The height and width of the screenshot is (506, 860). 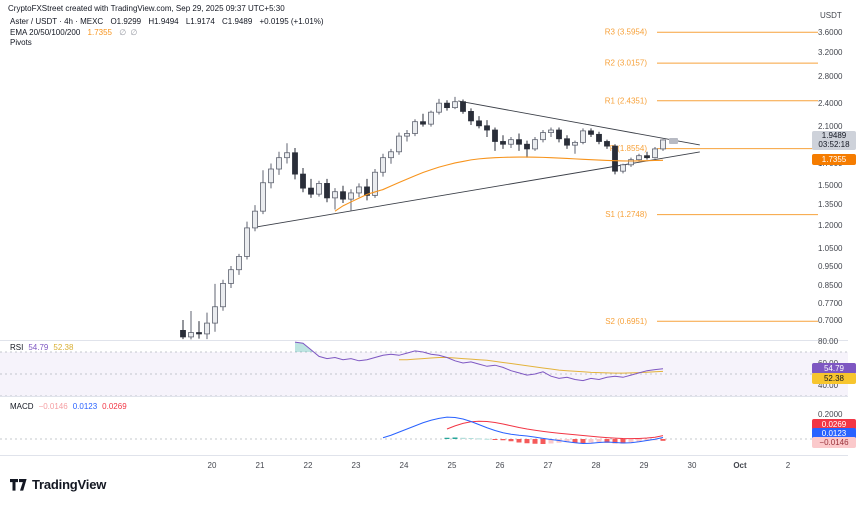 I want to click on price-tick-label: 1.2000, so click(x=830, y=225).